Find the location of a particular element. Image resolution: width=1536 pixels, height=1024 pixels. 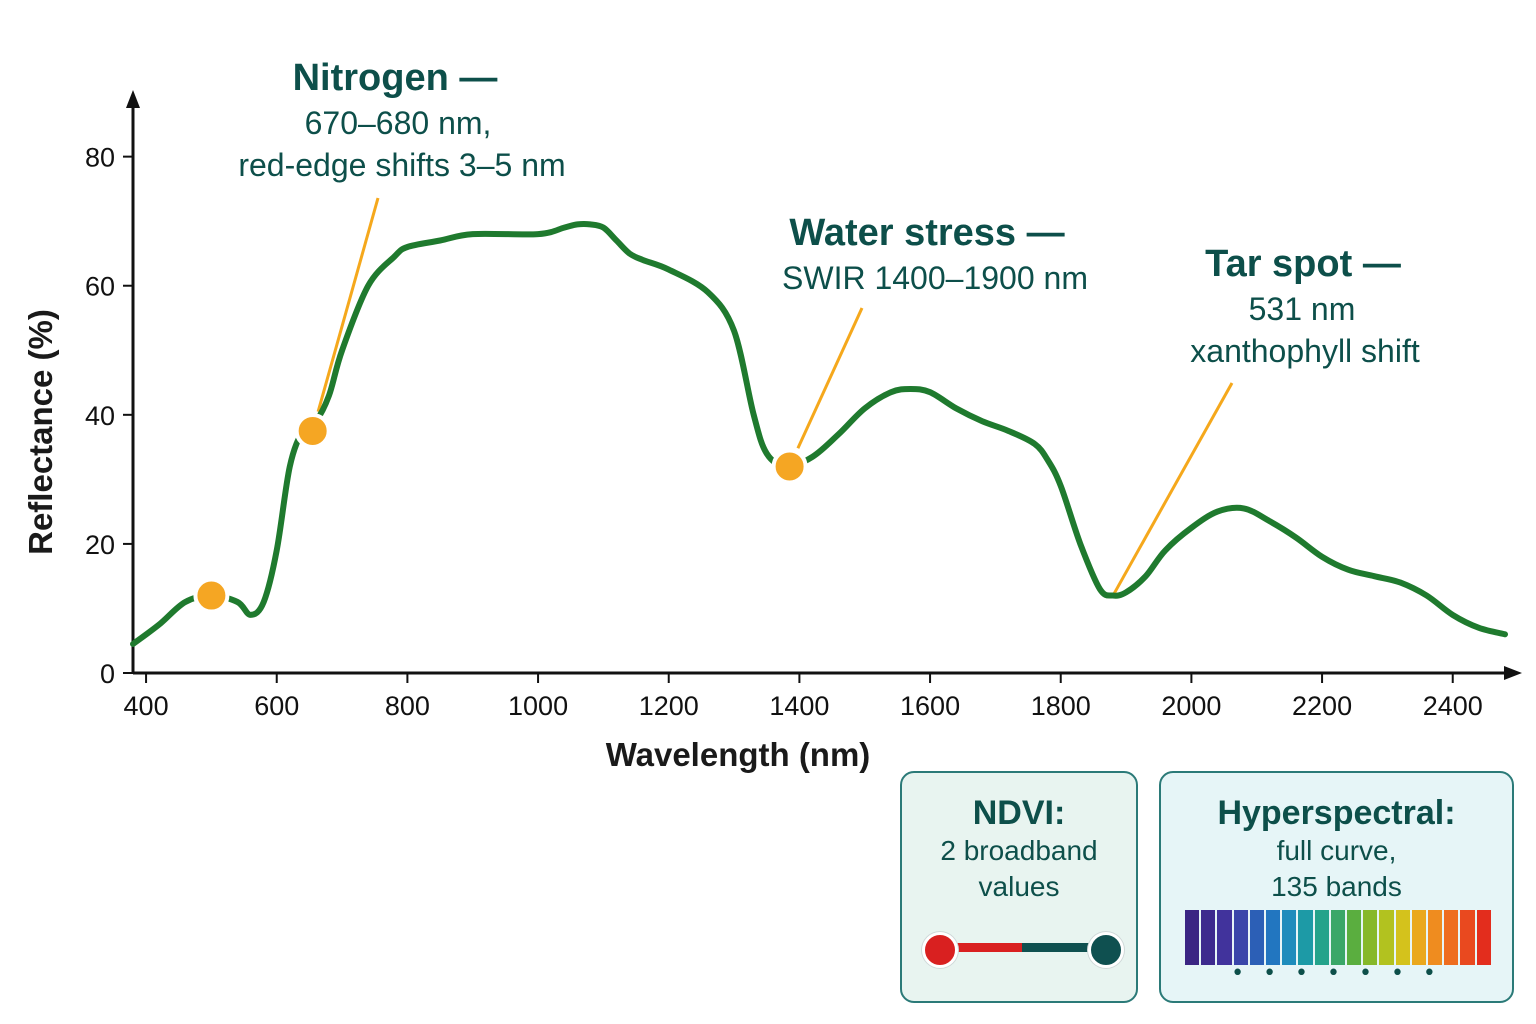

spectral-bands-strip is located at coordinates (1338, 937).